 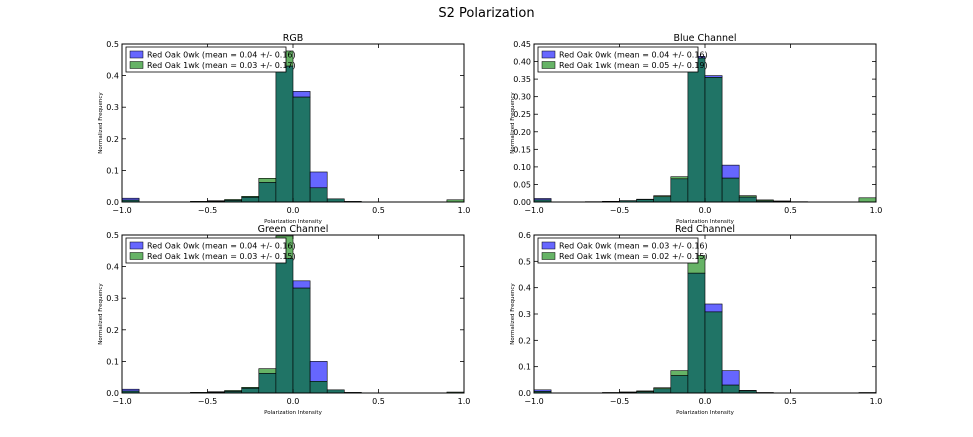 I want to click on chart-title: Blue Channel, so click(x=704, y=38).